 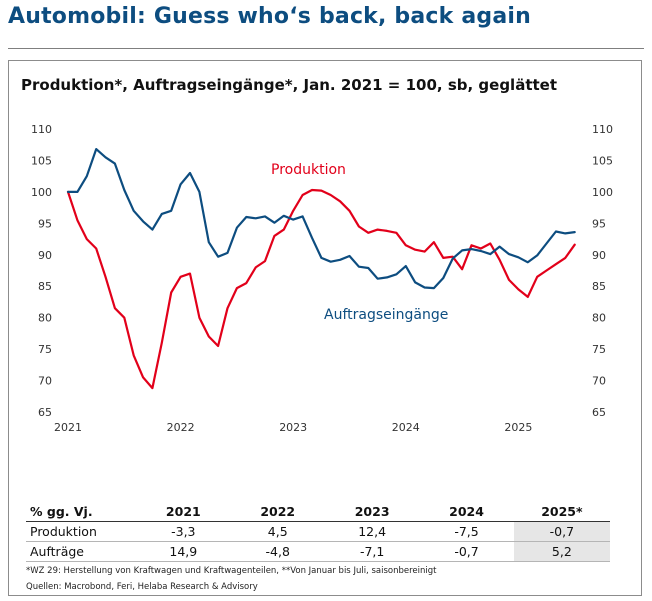 I want to click on y-tick-label-right: 100, so click(x=602, y=192).